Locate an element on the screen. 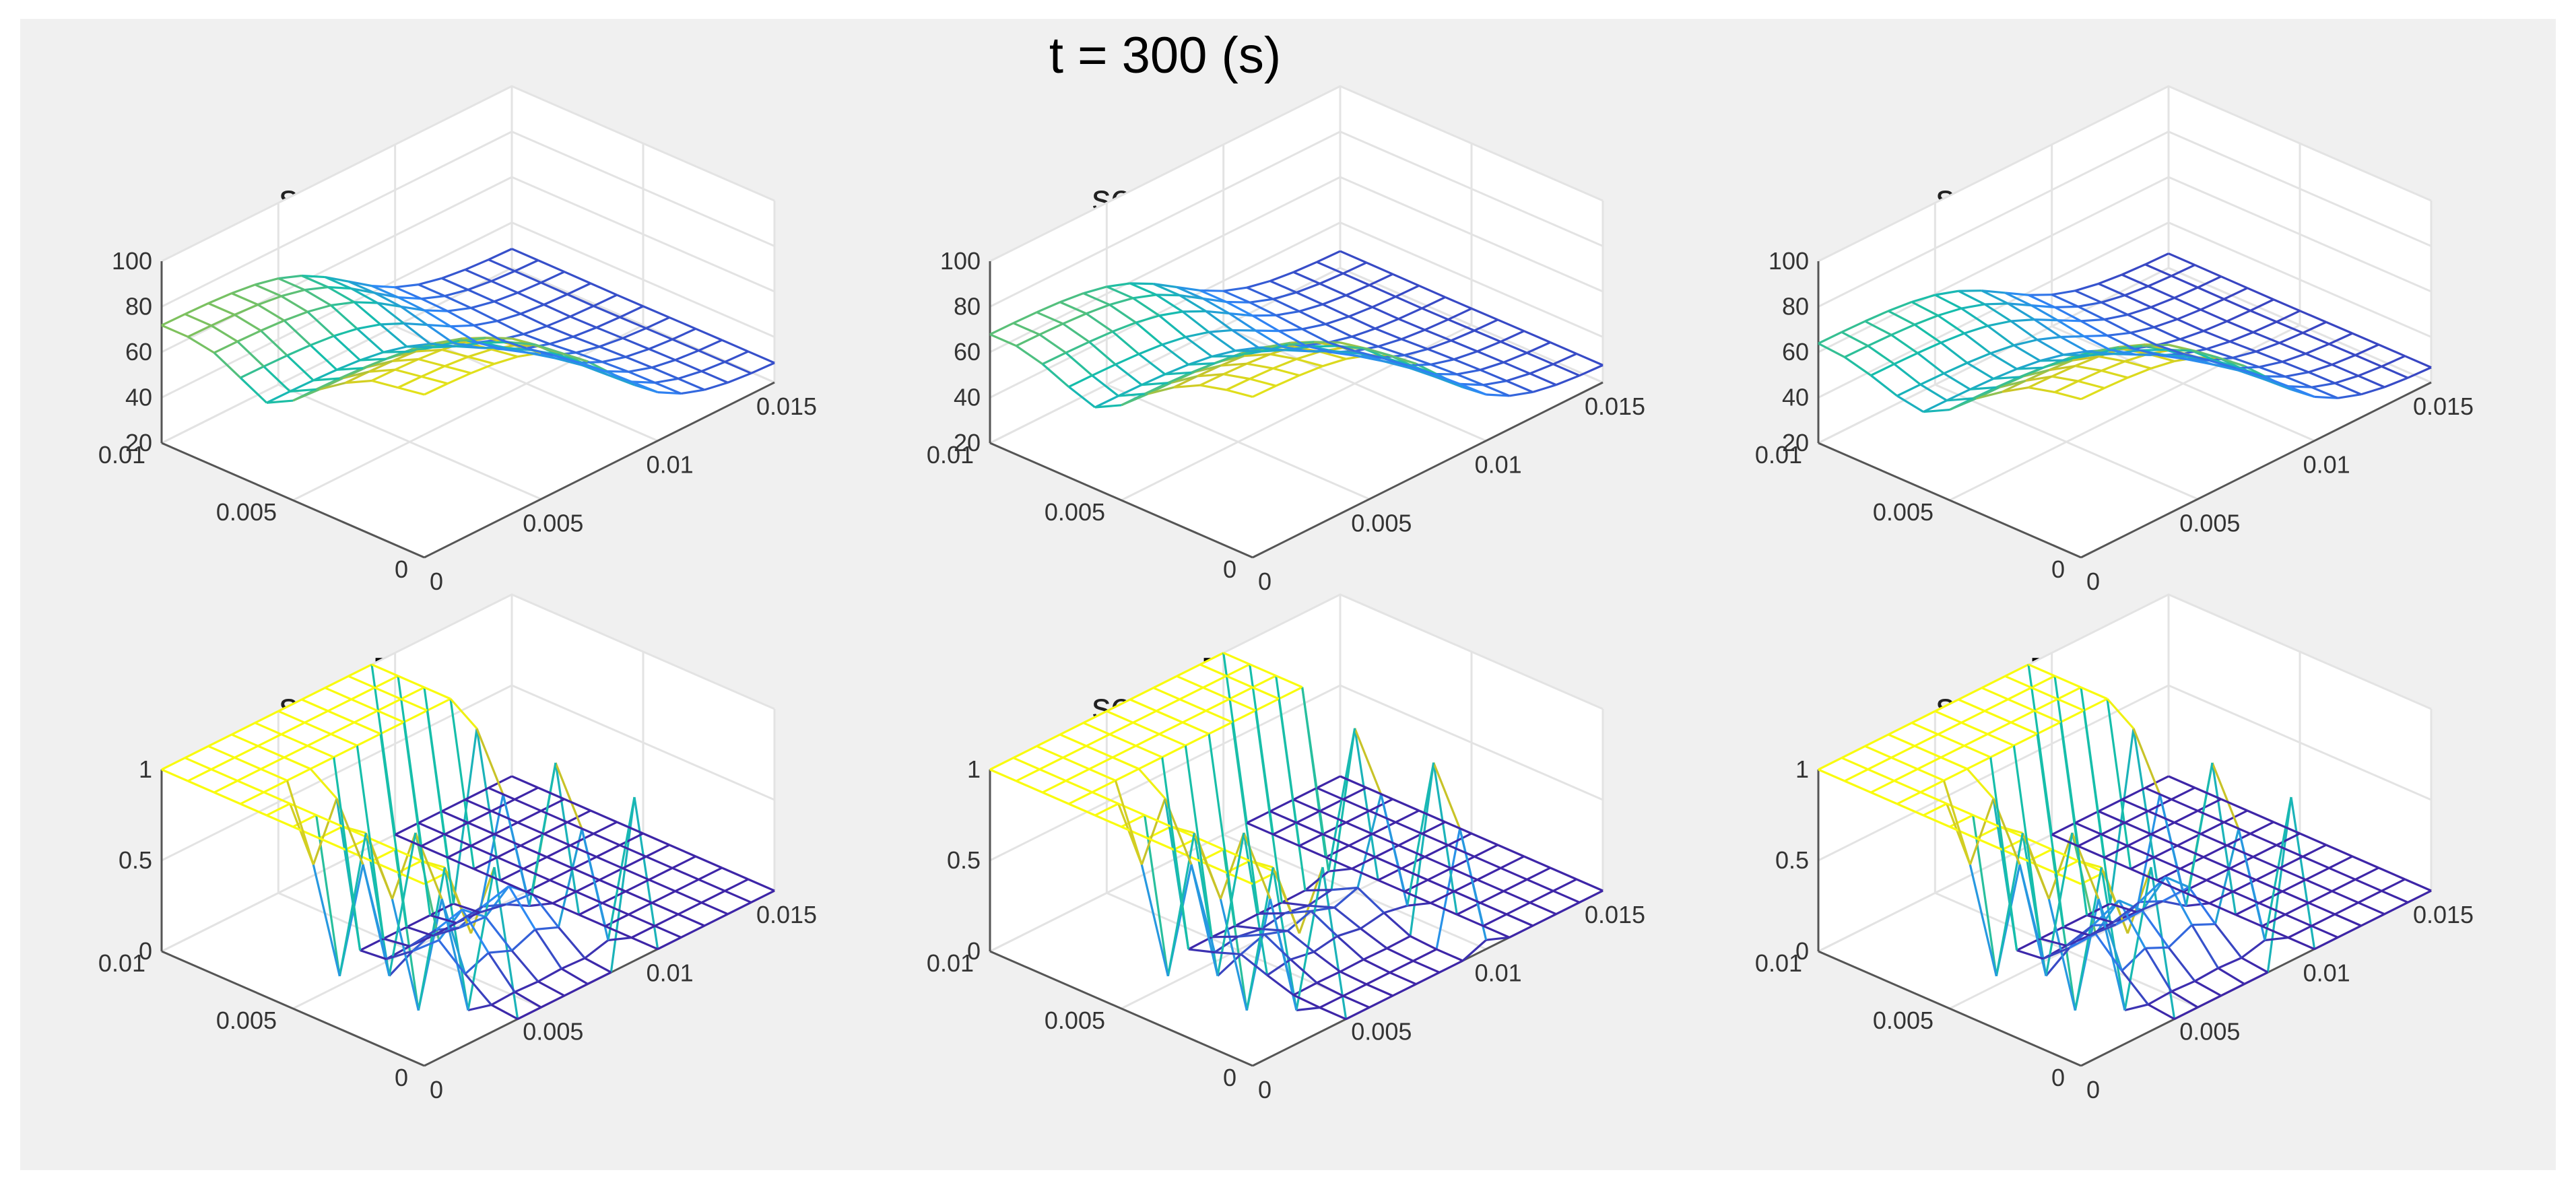 Image resolution: width=2576 pixels, height=1191 pixels. y-gridline is located at coordinates (1165, 265).